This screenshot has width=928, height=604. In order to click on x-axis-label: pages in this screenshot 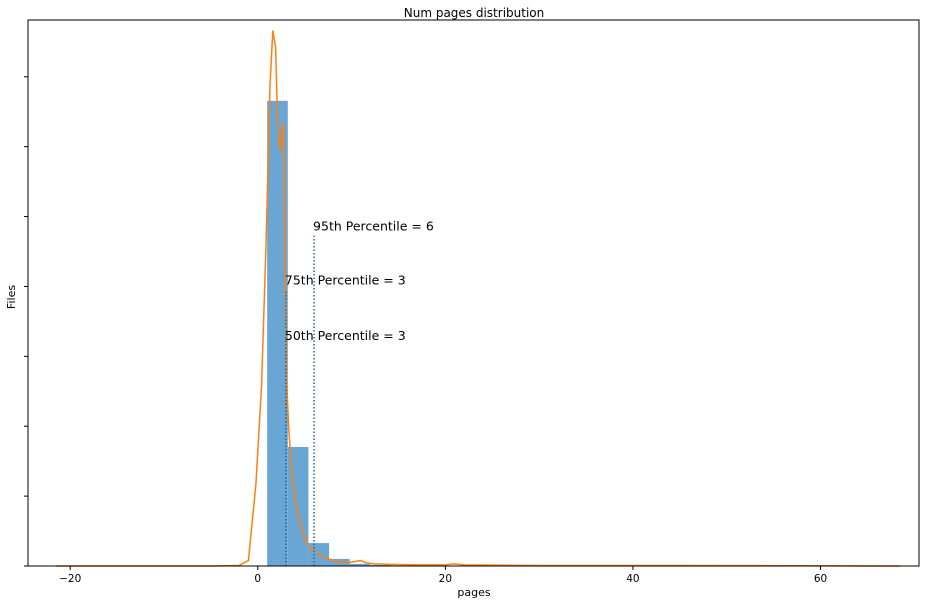, I will do `click(473, 592)`.